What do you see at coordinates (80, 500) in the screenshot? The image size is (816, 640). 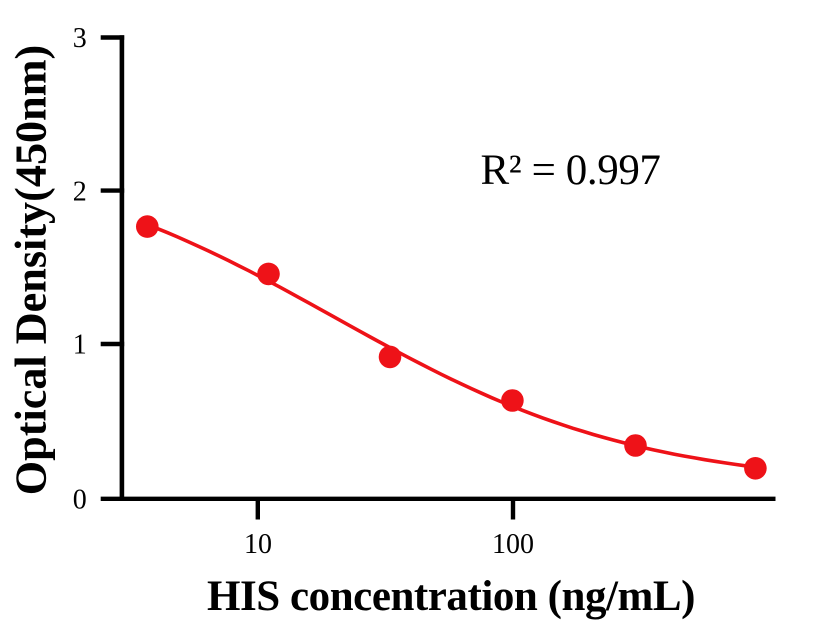 I see `svg-text: 0` at bounding box center [80, 500].